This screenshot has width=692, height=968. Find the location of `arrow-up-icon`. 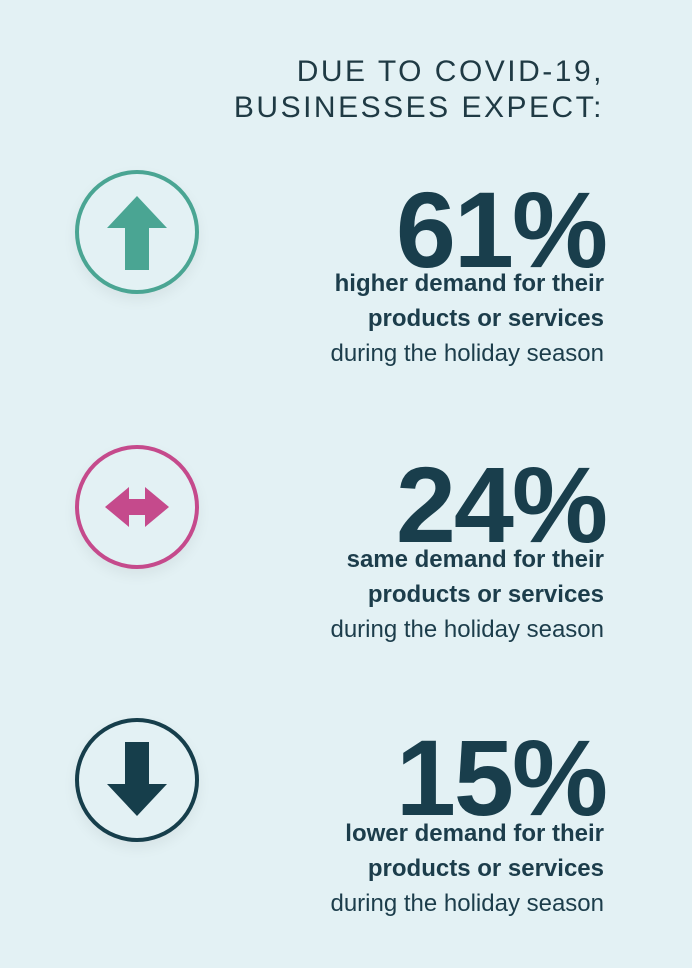

arrow-up-icon is located at coordinates (137, 232).